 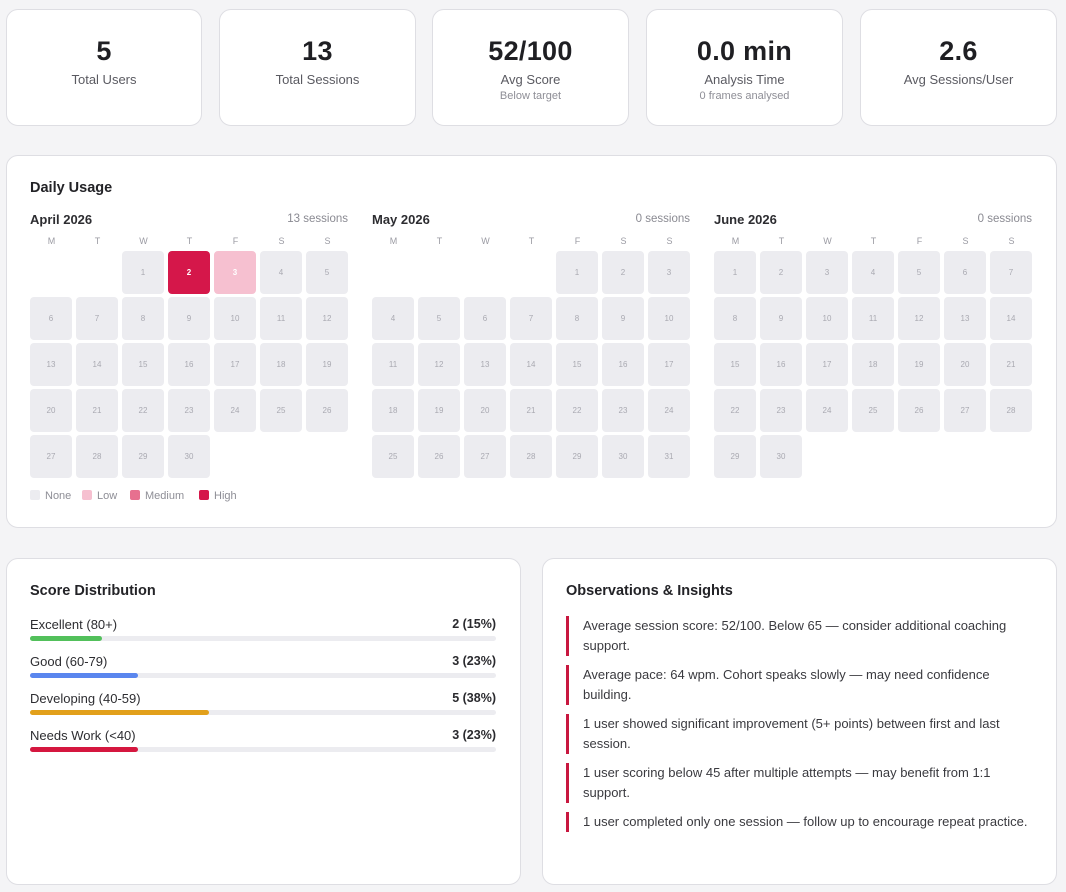 What do you see at coordinates (263, 638) in the screenshot?
I see `score-bar-track` at bounding box center [263, 638].